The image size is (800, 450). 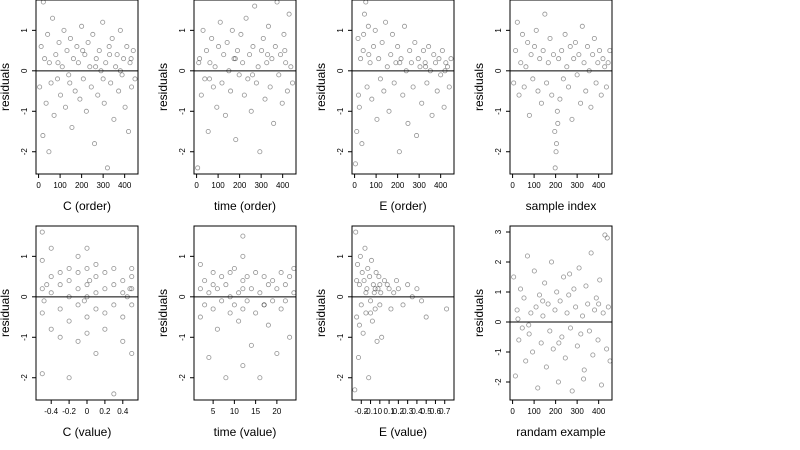 I want to click on y-tick-label: 1, so click(x=24, y=30).